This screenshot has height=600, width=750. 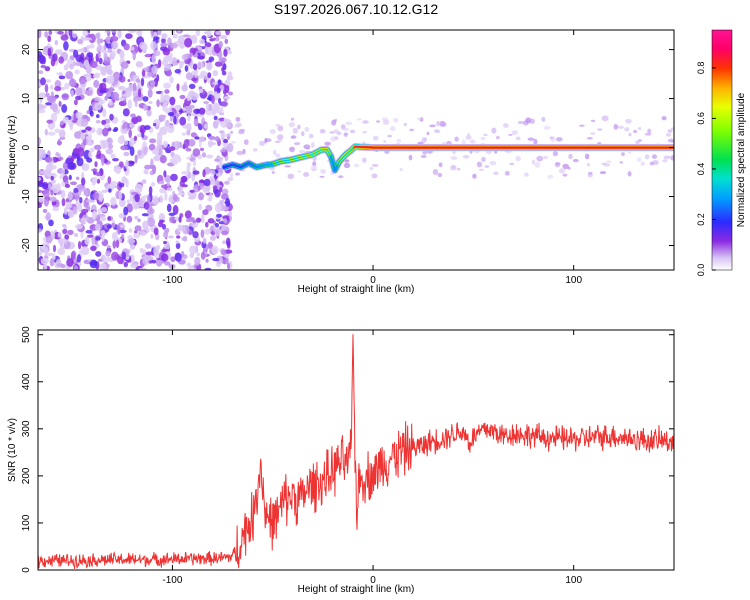 I want to click on spectrogram-x-tick-label: -100, so click(x=172, y=280).